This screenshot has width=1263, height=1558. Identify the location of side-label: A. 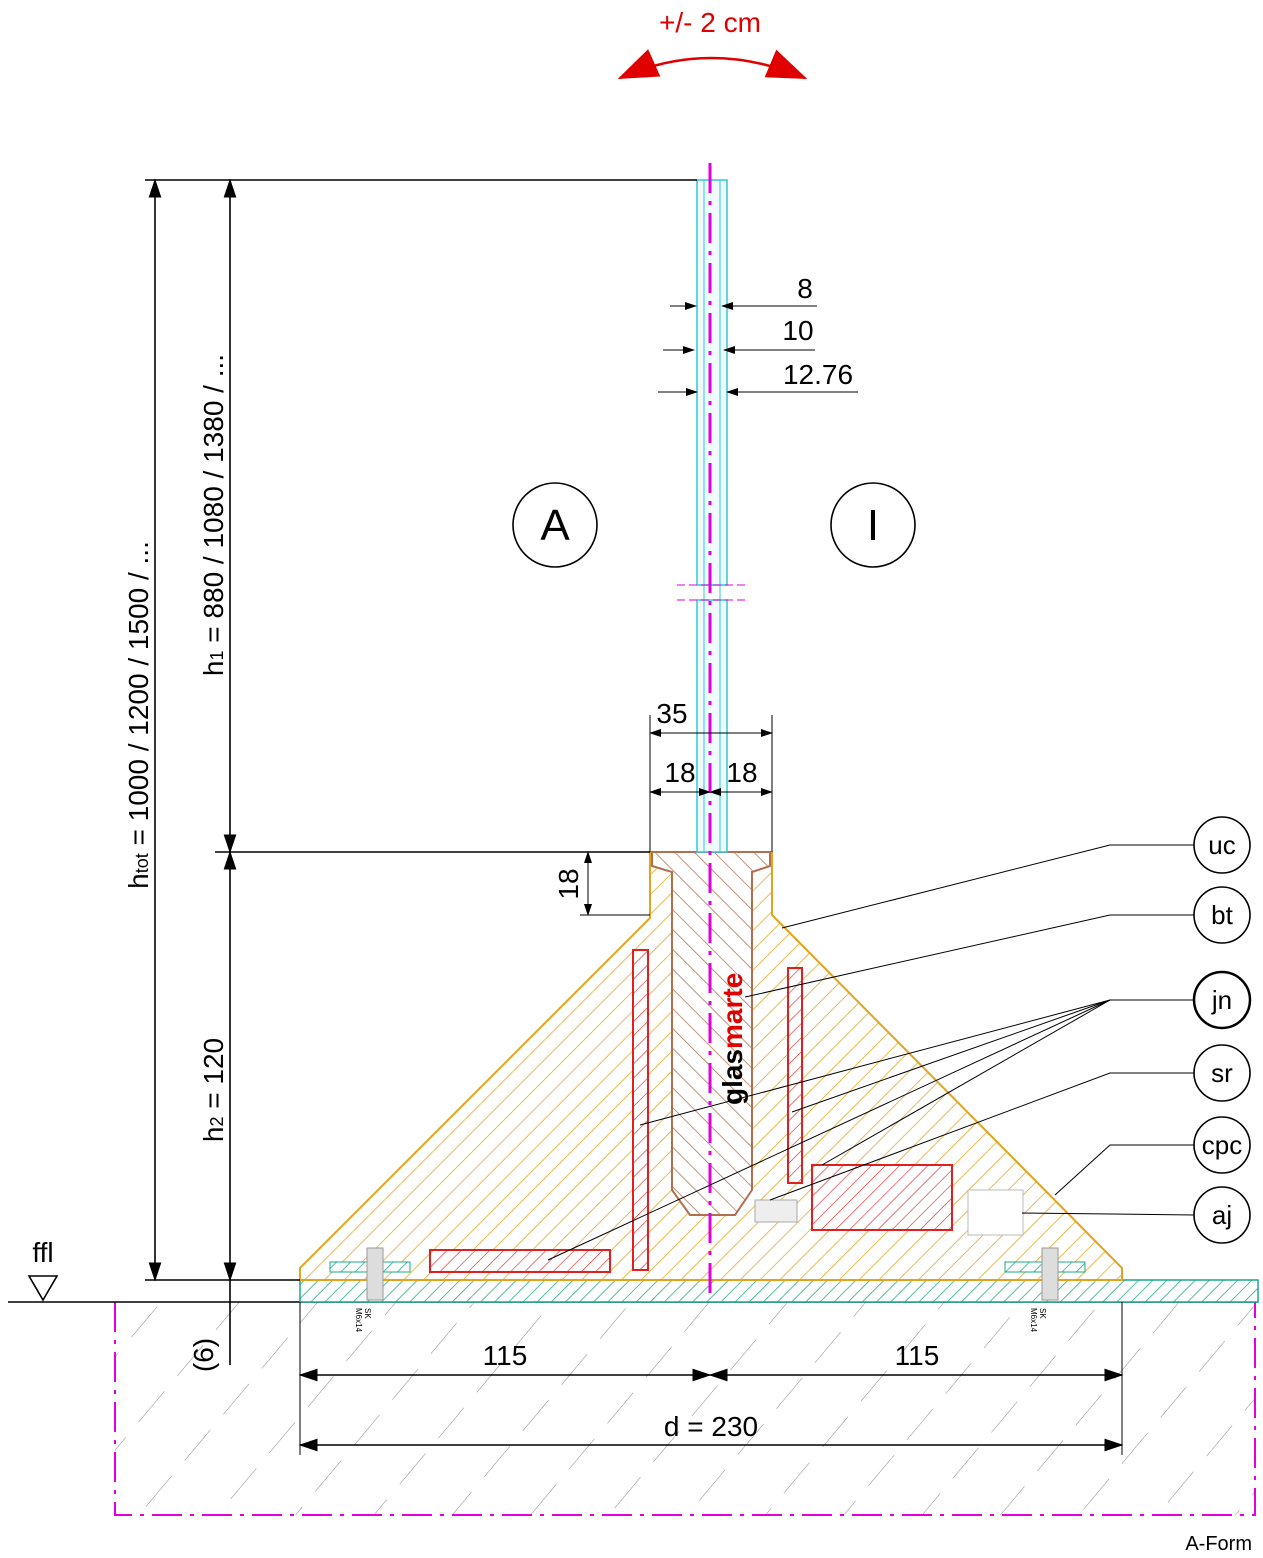
(555, 525).